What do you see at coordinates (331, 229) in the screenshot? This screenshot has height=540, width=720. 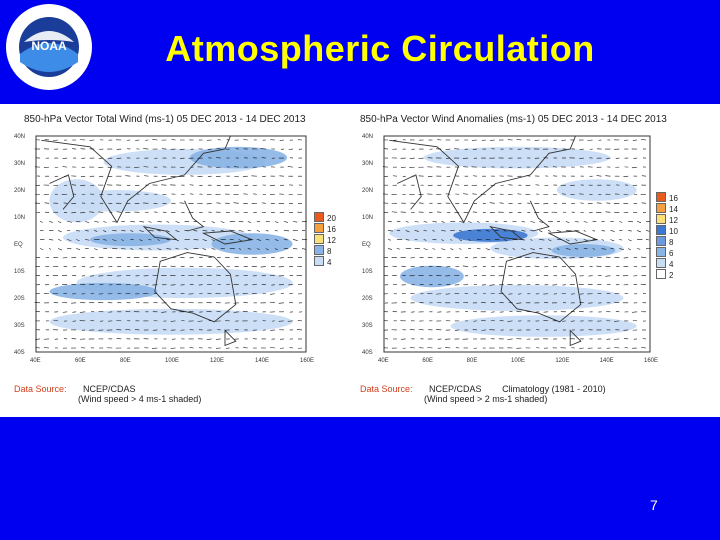 I see `colorbar-label: 16` at bounding box center [331, 229].